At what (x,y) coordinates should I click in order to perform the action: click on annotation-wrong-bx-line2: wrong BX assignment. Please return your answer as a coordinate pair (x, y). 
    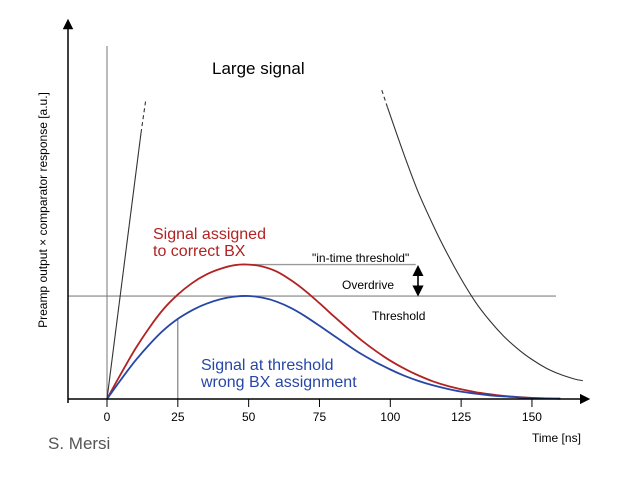
    Looking at the image, I should click on (278, 382).